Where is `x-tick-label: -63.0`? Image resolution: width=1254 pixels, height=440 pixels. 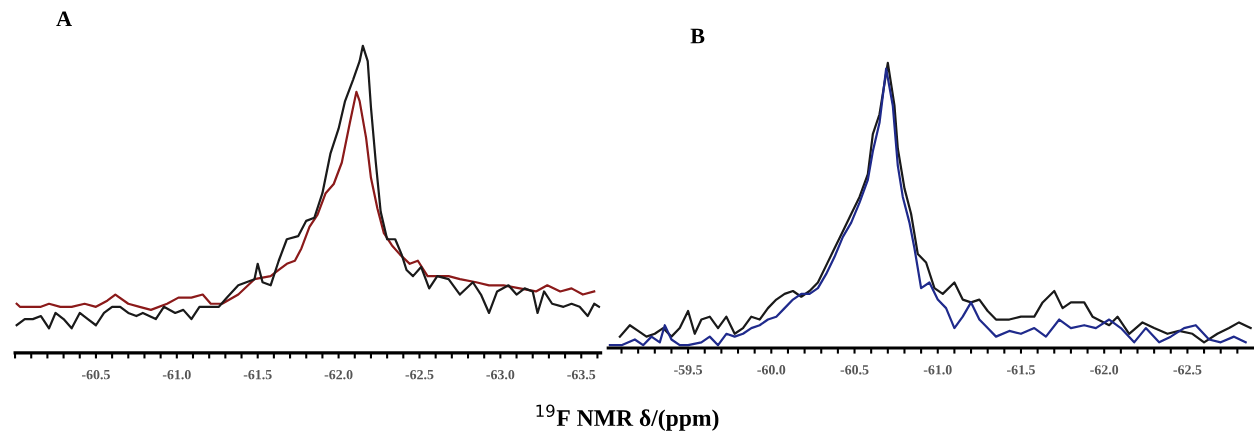
x-tick-label: -63.0 is located at coordinates (500, 374).